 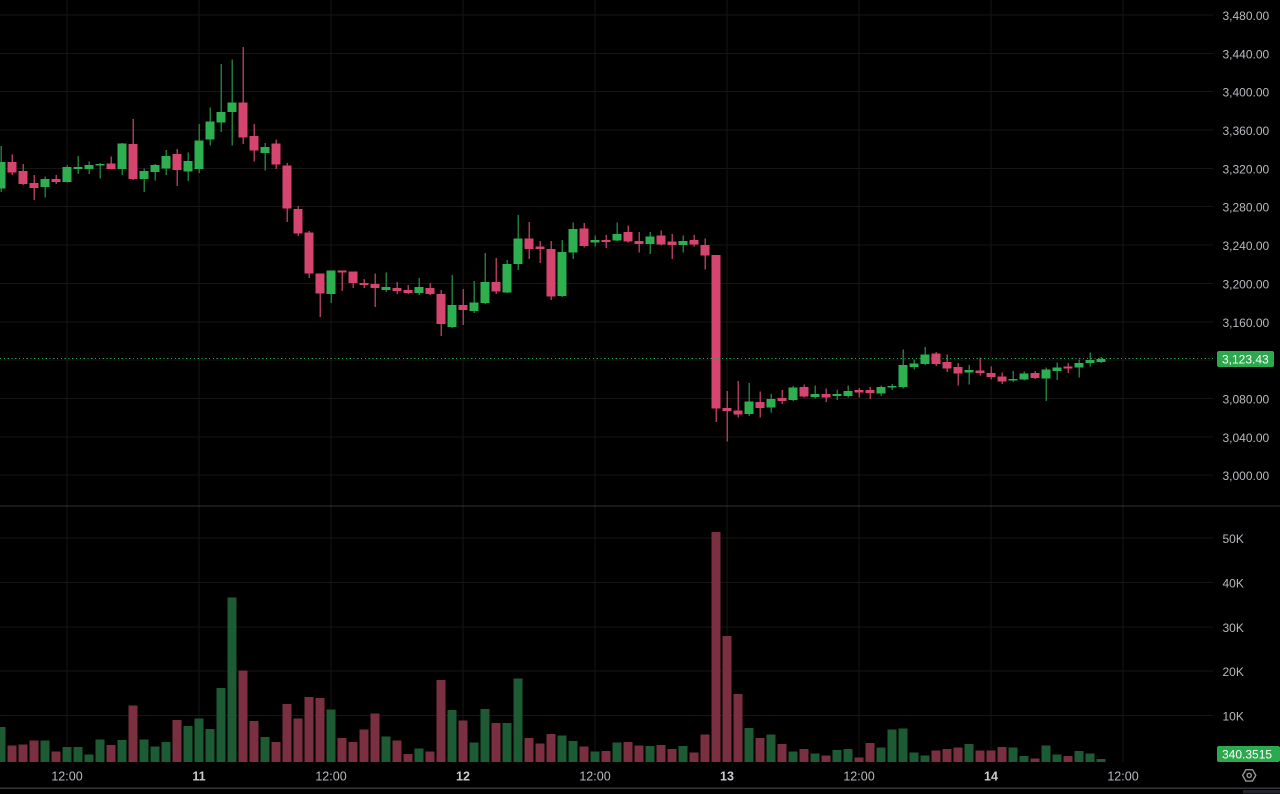 I want to click on svg-text: 20K, so click(x=1233, y=672).